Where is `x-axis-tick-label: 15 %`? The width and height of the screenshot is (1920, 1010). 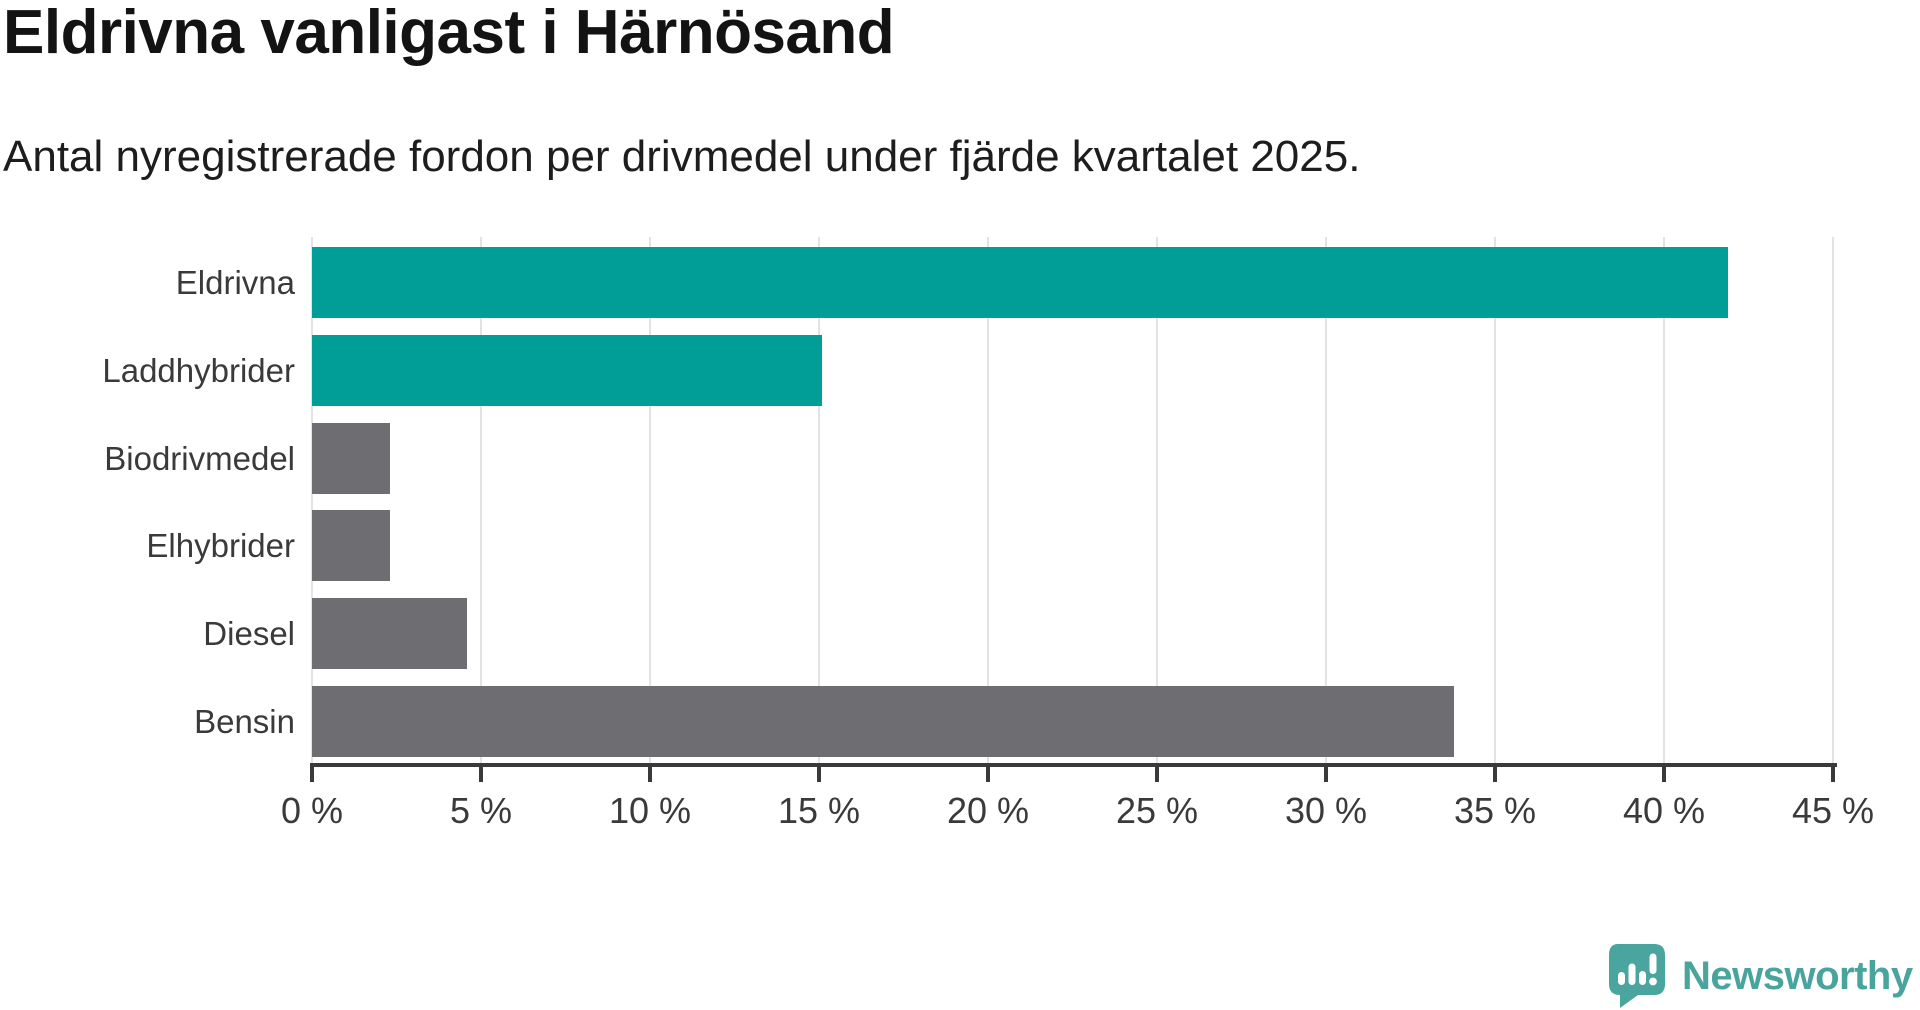 x-axis-tick-label: 15 % is located at coordinates (819, 810).